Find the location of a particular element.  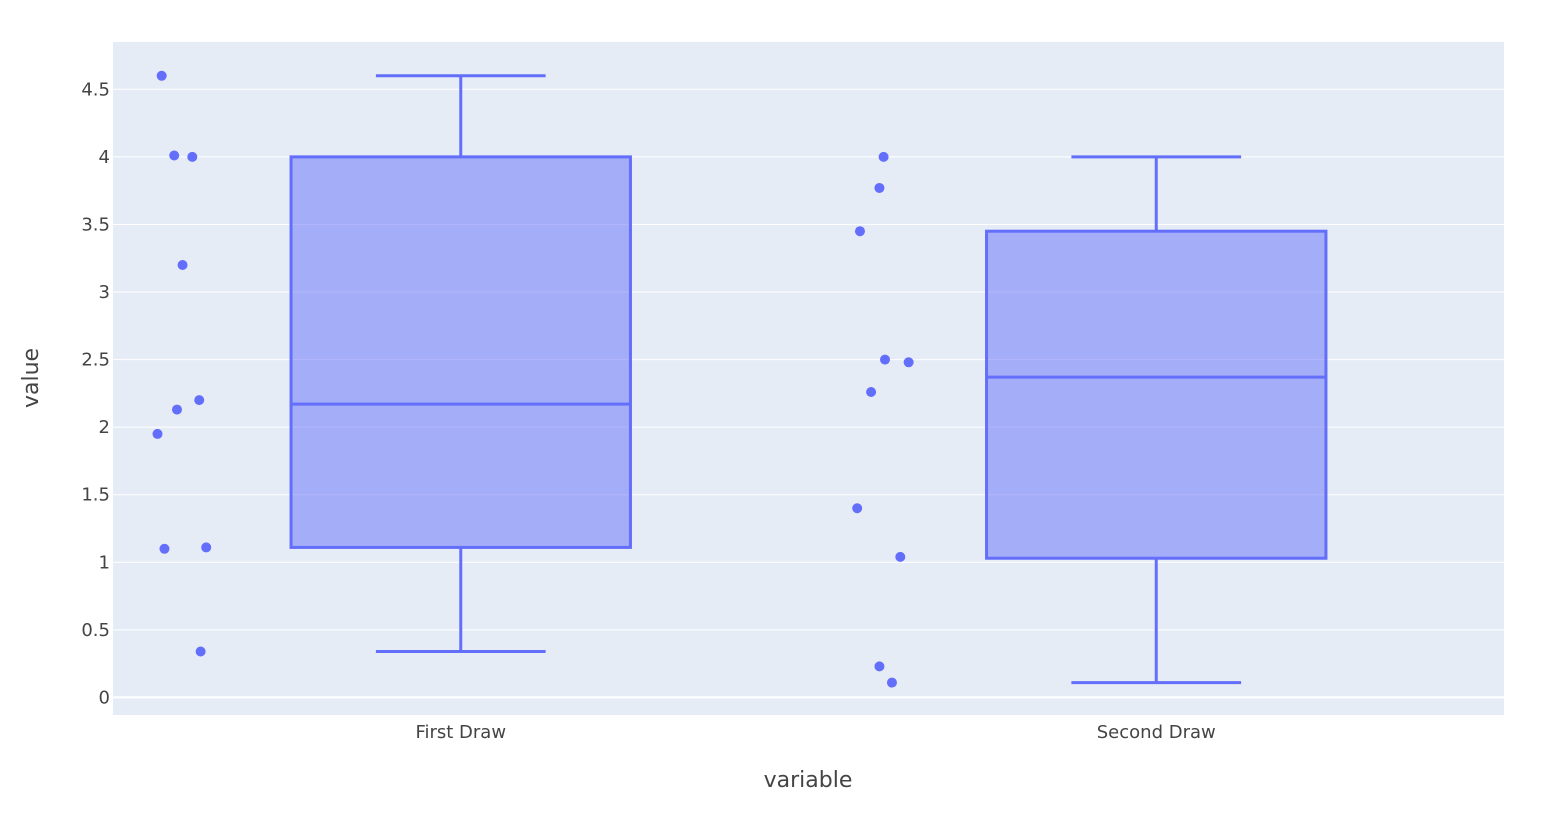

y-tick-label: 4 is located at coordinates (104, 157).